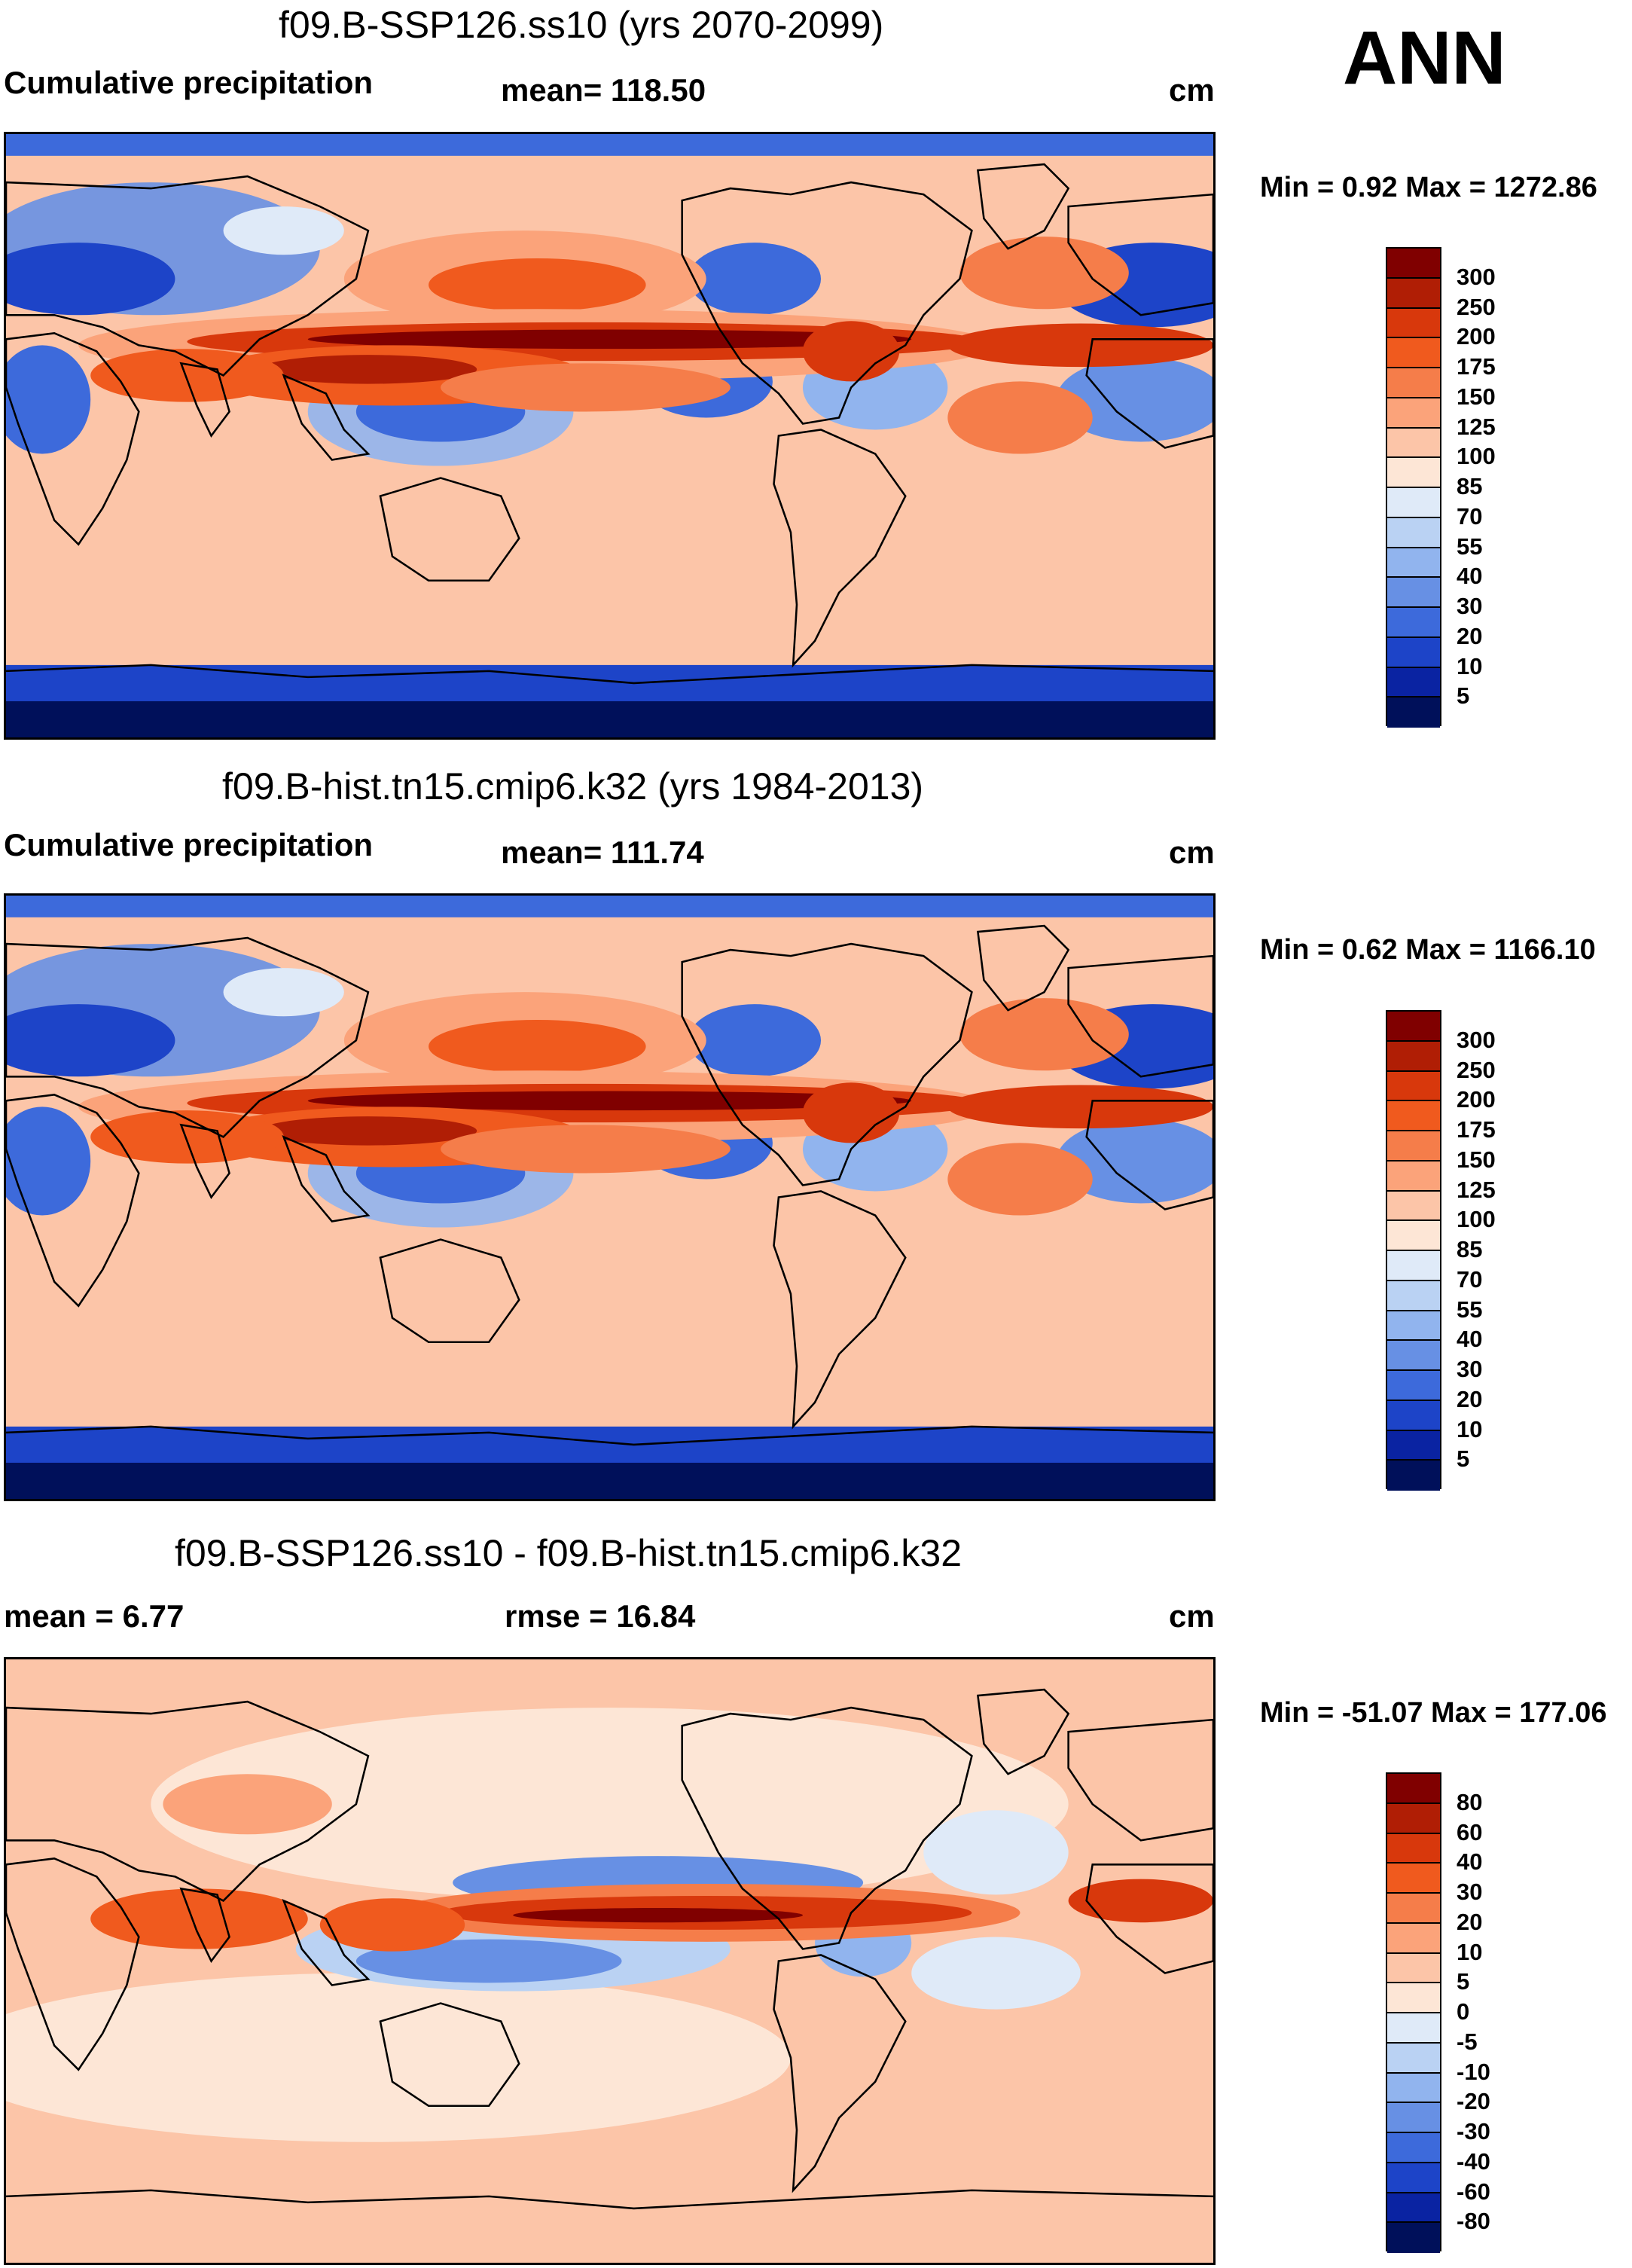 This screenshot has width=1632, height=2268. I want to click on colorbar-tick-label: 55, so click(1470, 547).